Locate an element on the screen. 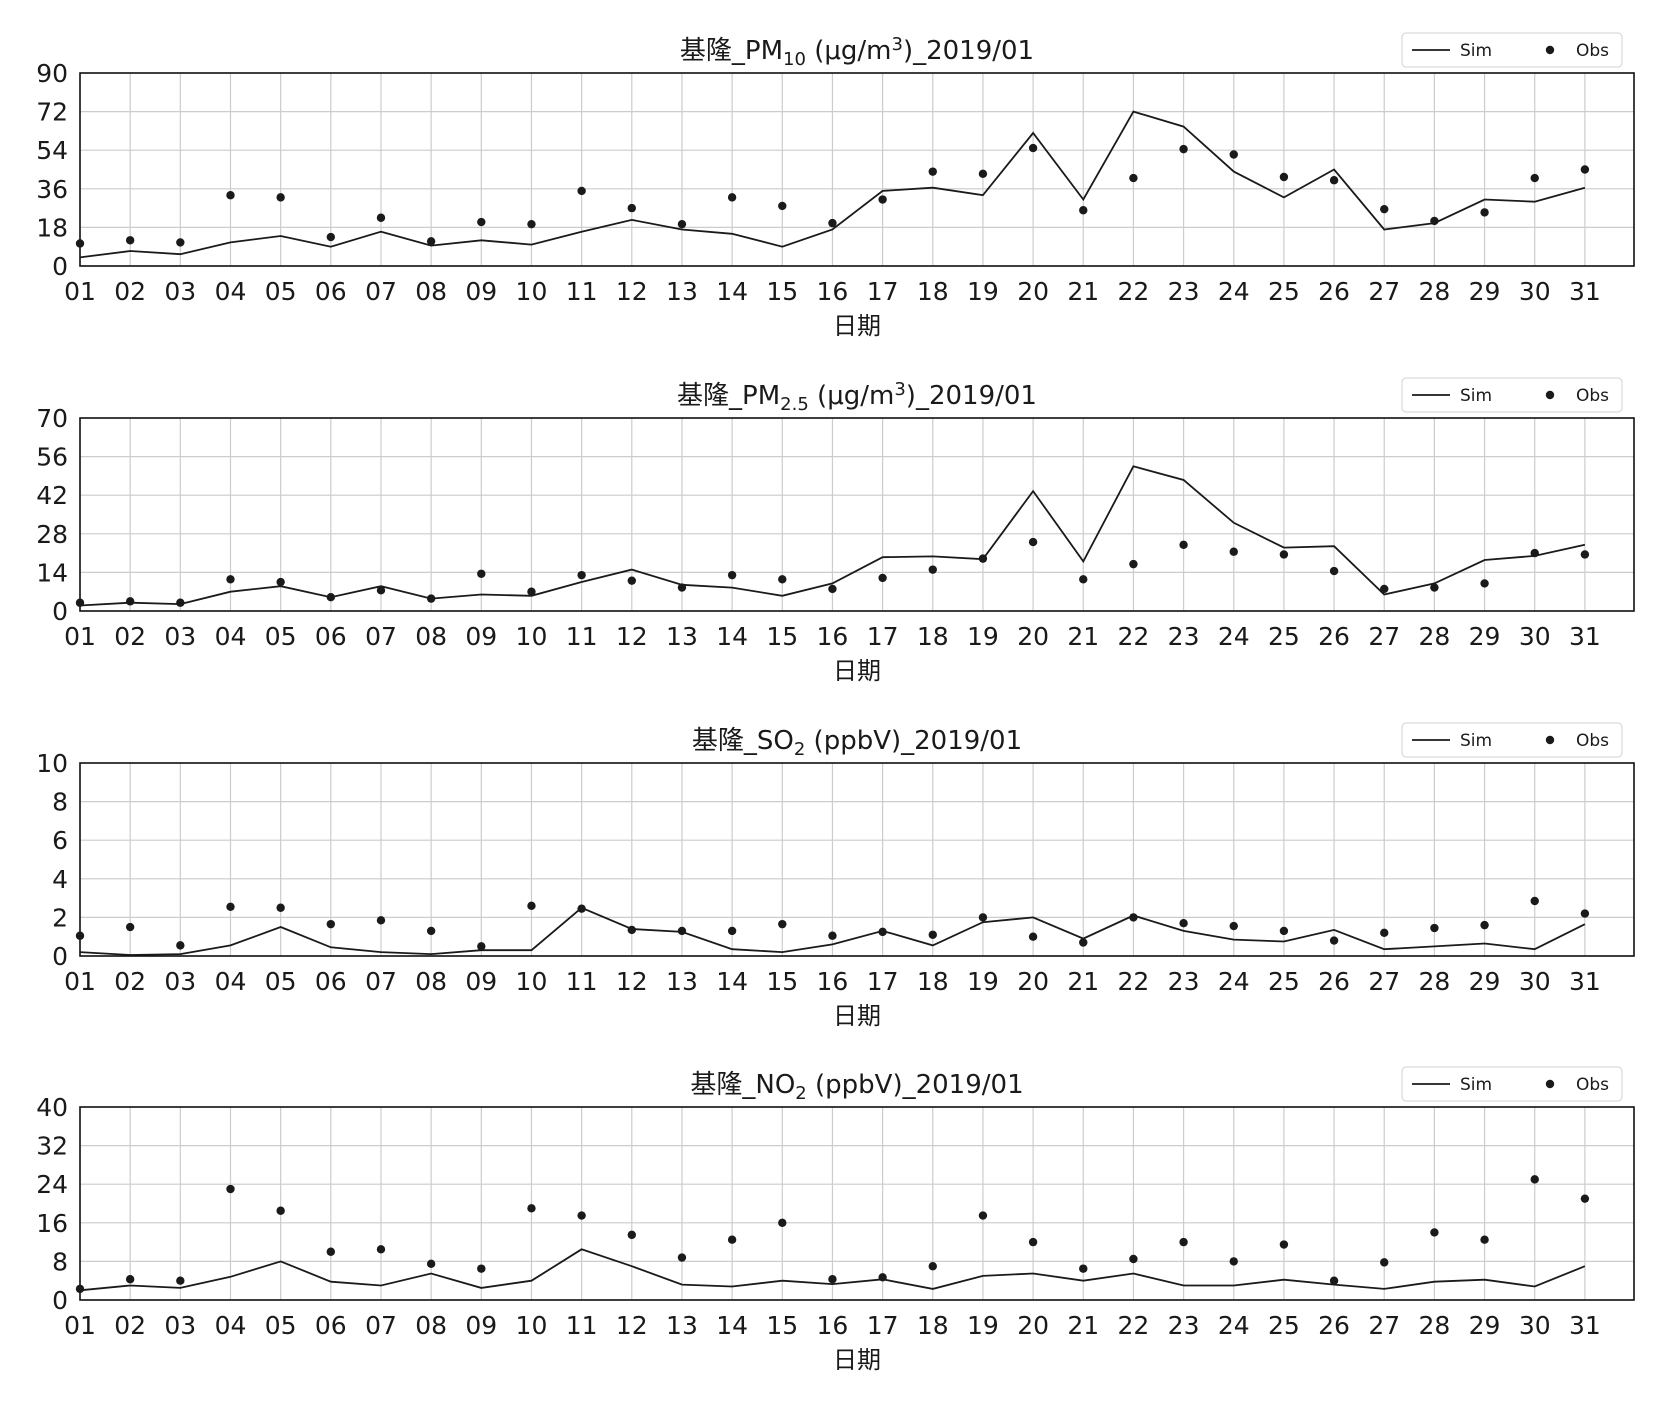 Image resolution: width=1654 pixels, height=1402 pixels. y-tick-label: 2 is located at coordinates (60, 917).